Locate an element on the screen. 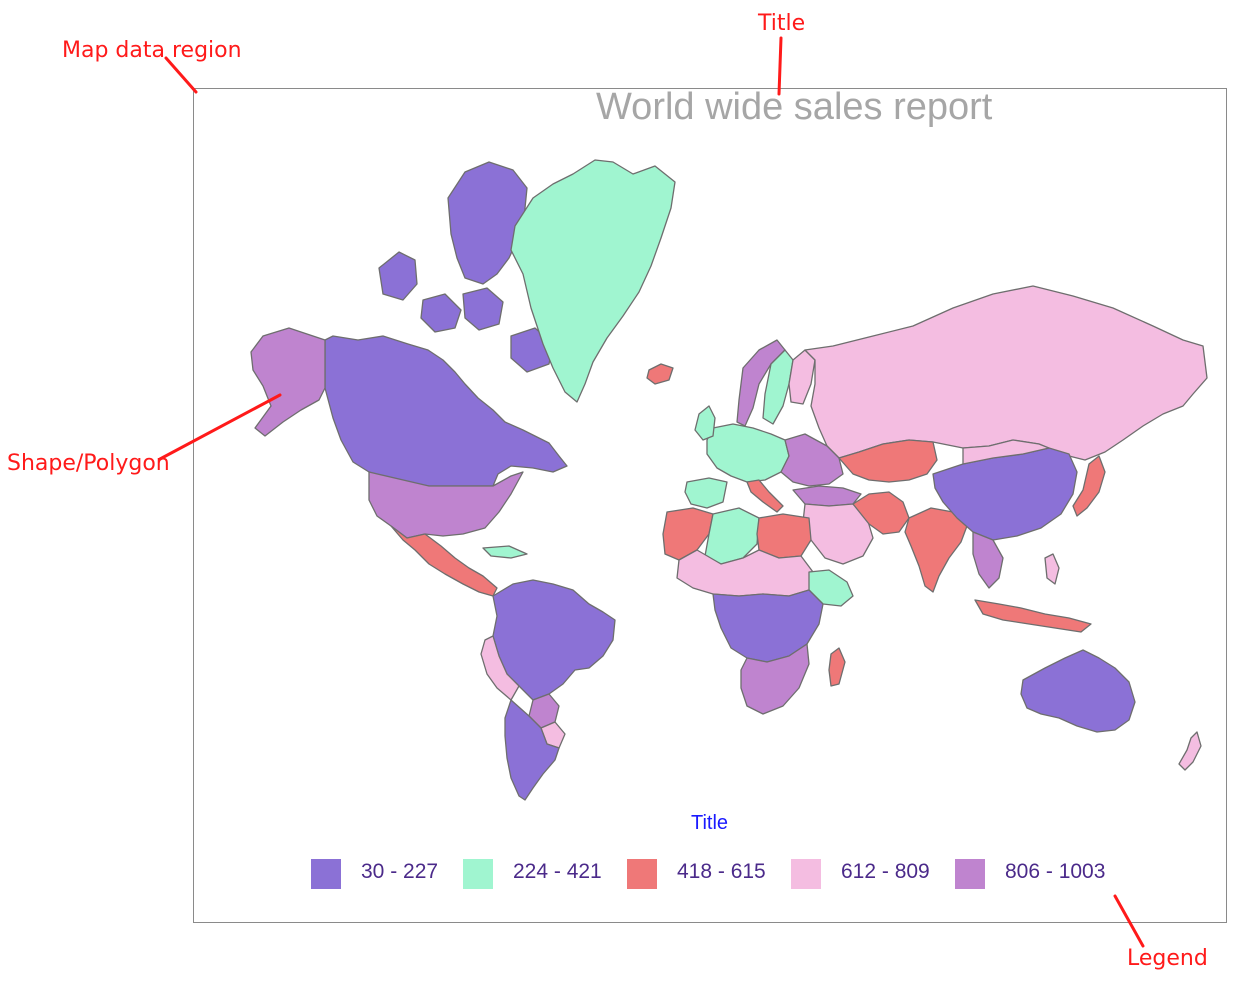 The image size is (1235, 987). shape-se-asia is located at coordinates (988, 560).